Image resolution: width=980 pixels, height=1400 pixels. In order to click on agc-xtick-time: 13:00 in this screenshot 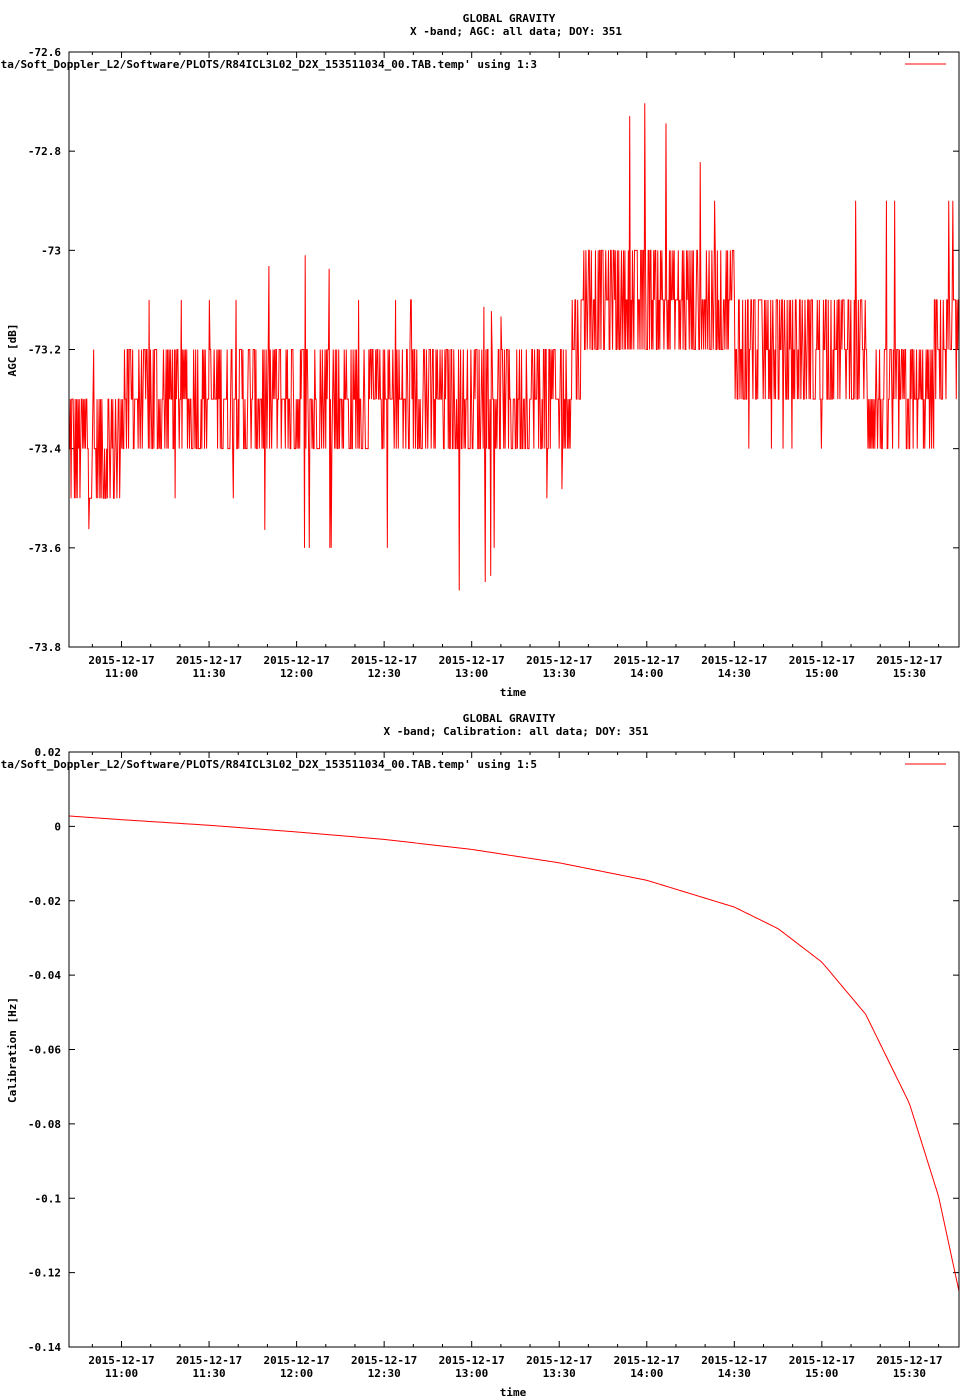, I will do `click(471, 673)`.